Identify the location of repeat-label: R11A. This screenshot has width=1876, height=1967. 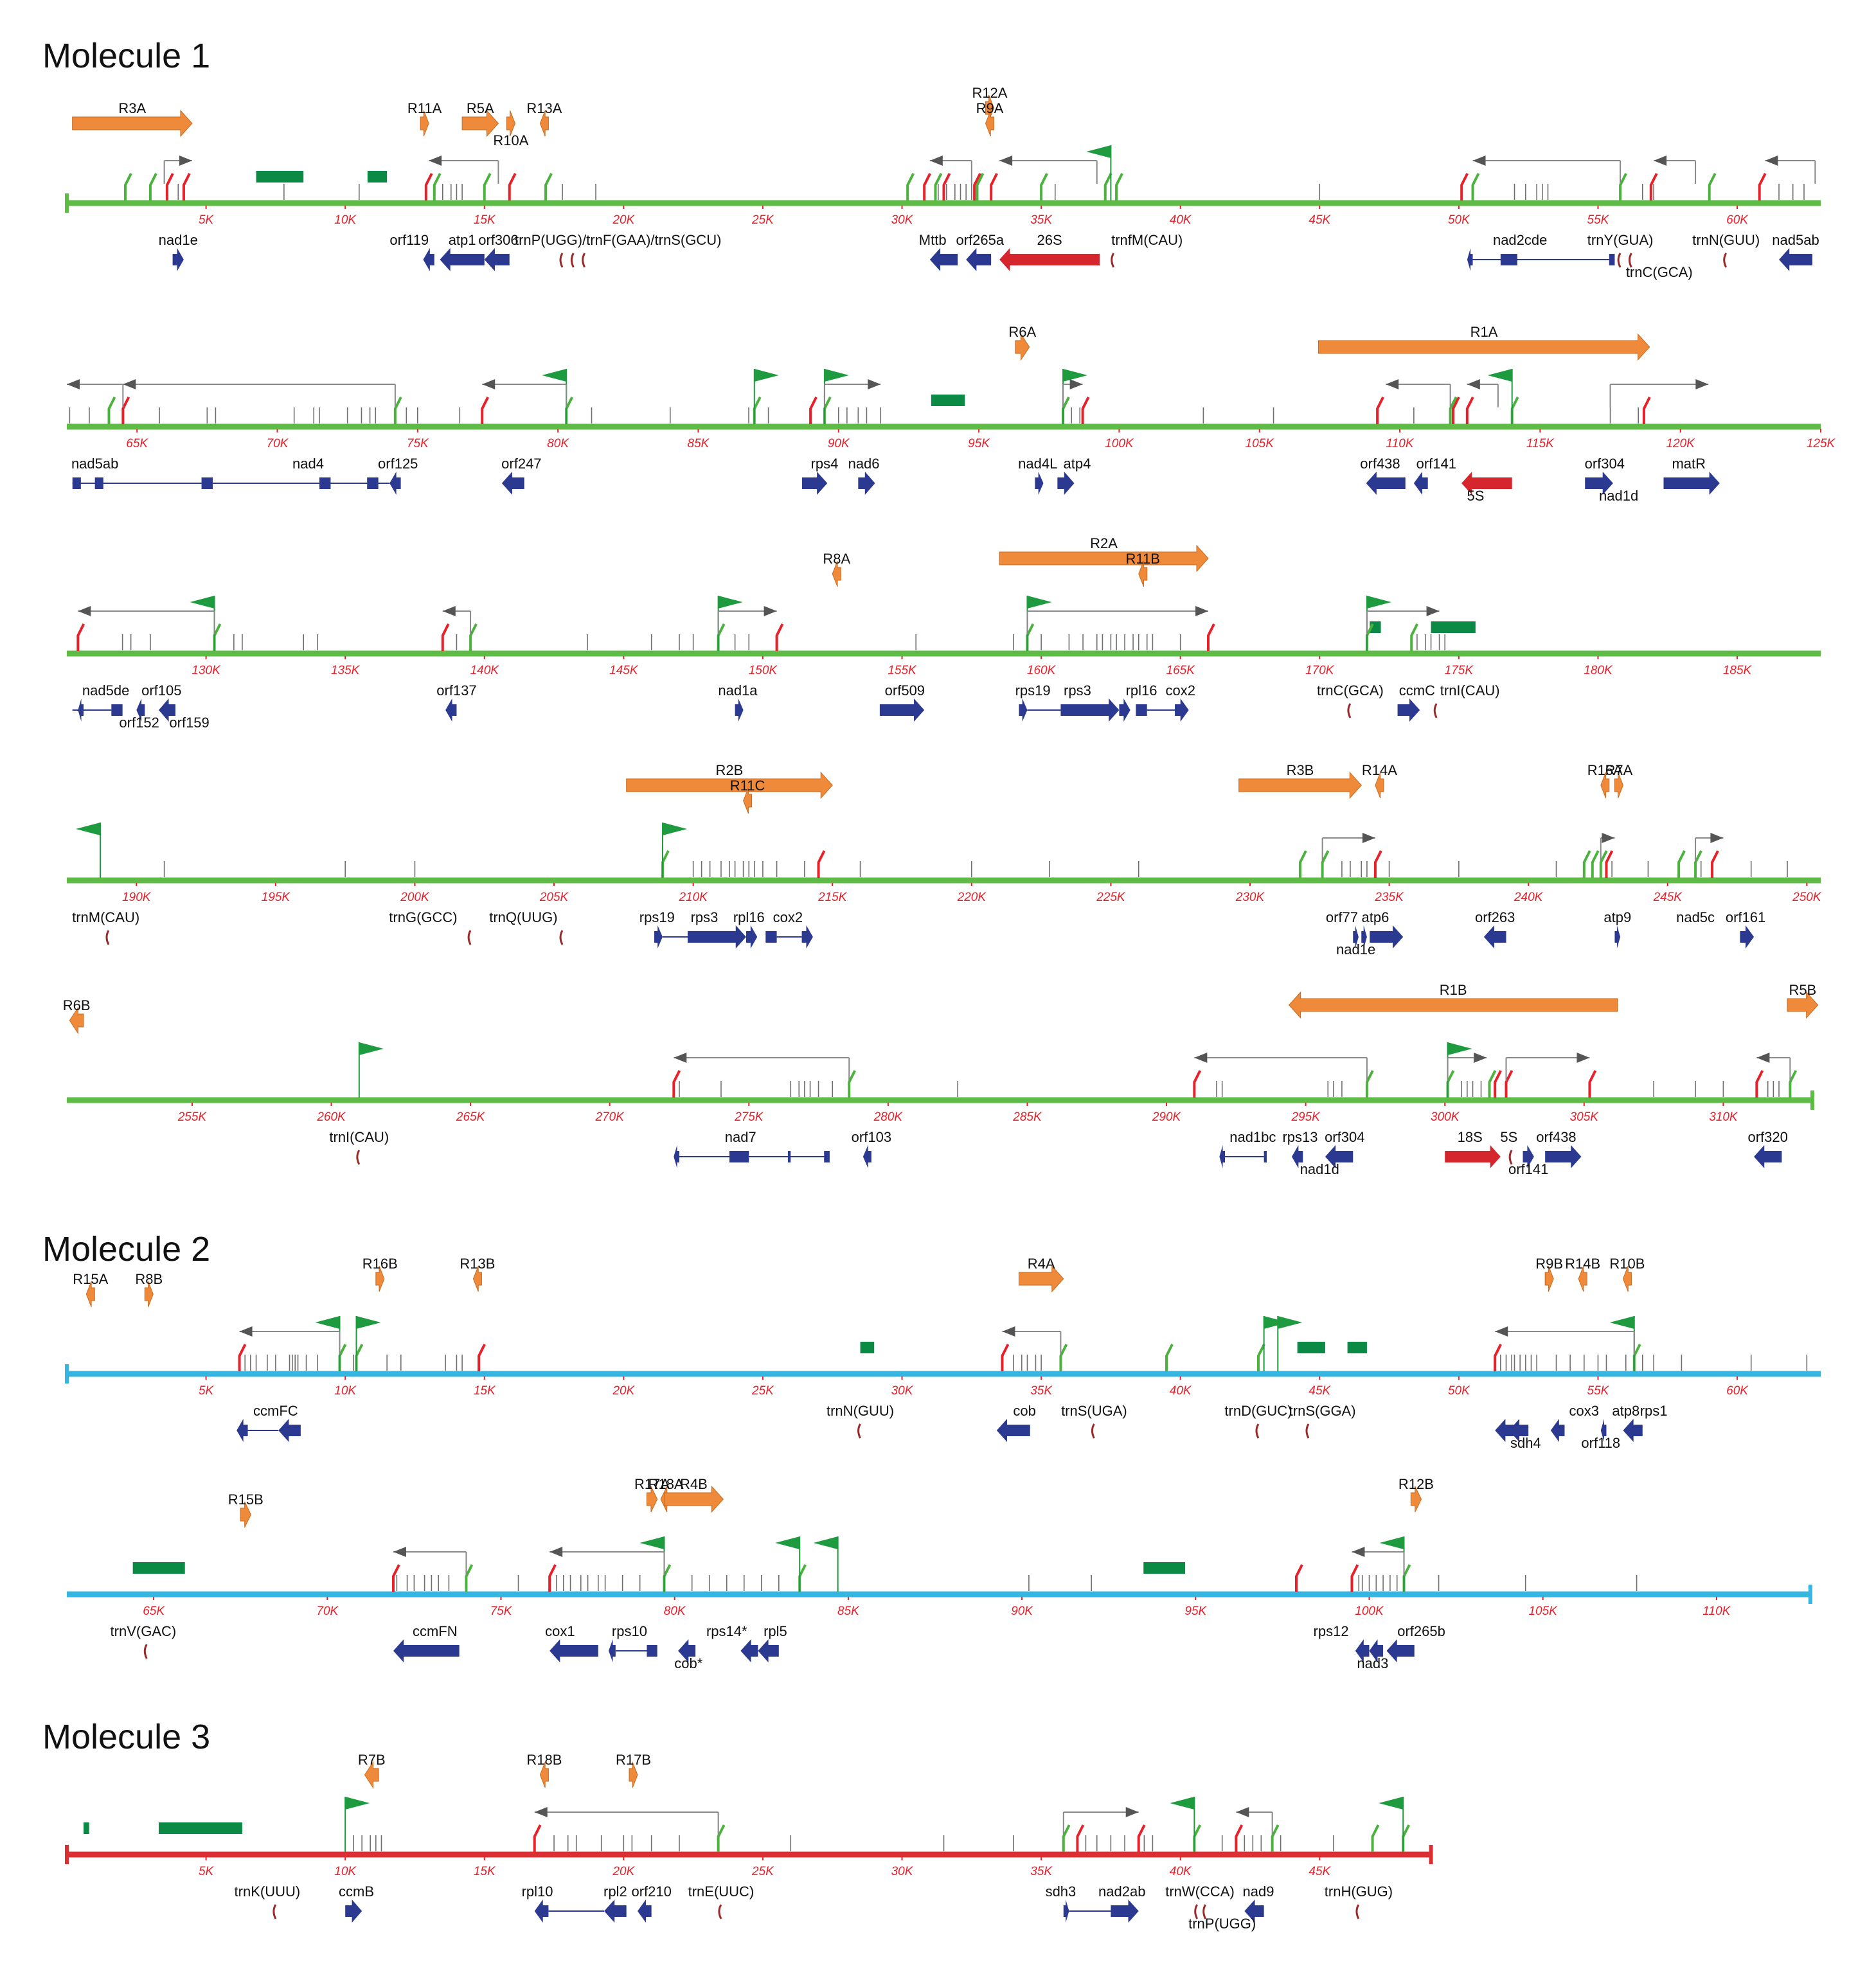
(425, 108).